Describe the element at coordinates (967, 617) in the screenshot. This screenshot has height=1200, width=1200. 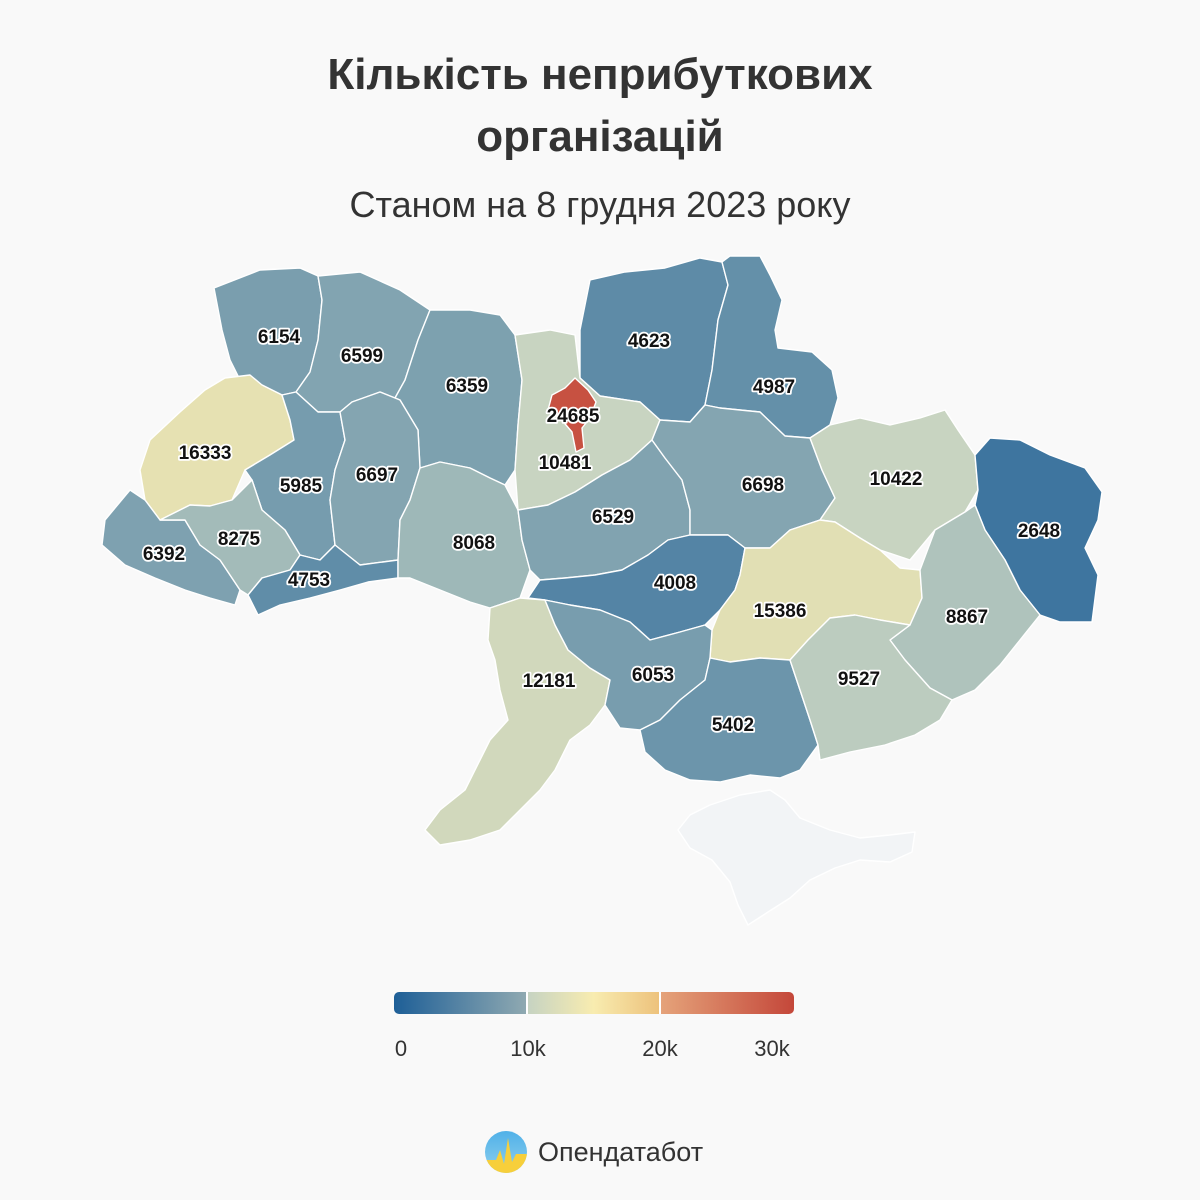
I see `value-label-donetsk: 8867` at that location.